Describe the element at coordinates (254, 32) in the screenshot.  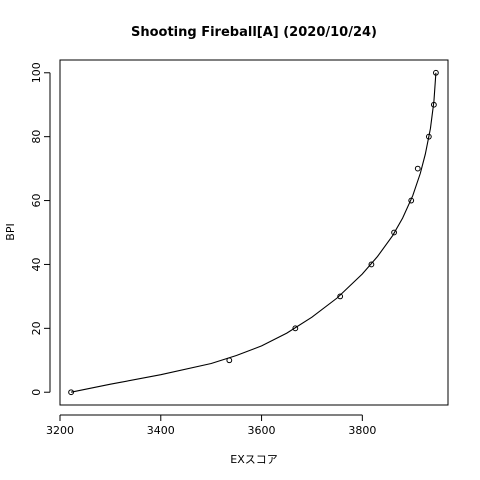
I see `chart-title: Shooting Fireball[A] (2020/10/24)` at that location.